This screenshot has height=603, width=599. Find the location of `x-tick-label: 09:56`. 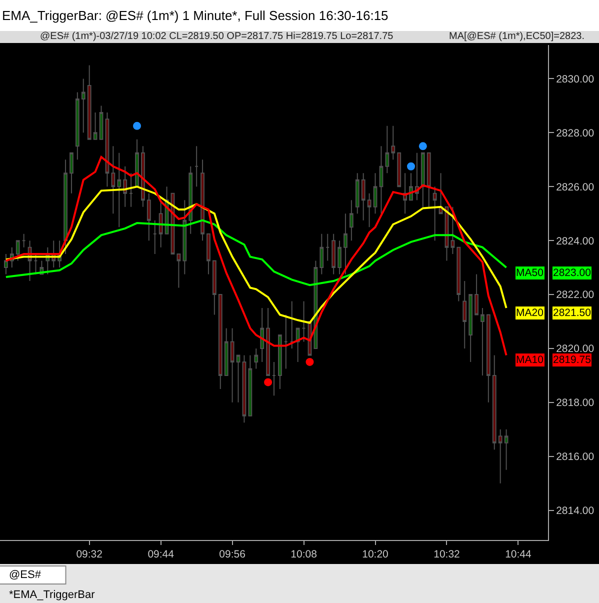

x-tick-label: 09:56 is located at coordinates (232, 554).